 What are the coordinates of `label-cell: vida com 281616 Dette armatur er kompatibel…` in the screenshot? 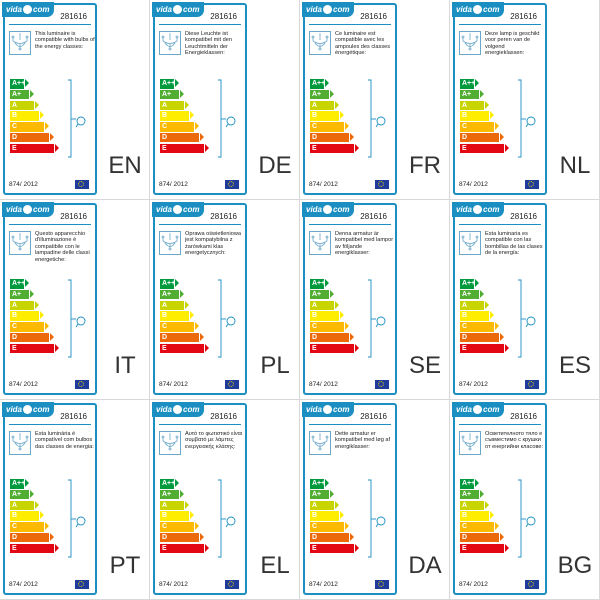 It's located at (375, 500).